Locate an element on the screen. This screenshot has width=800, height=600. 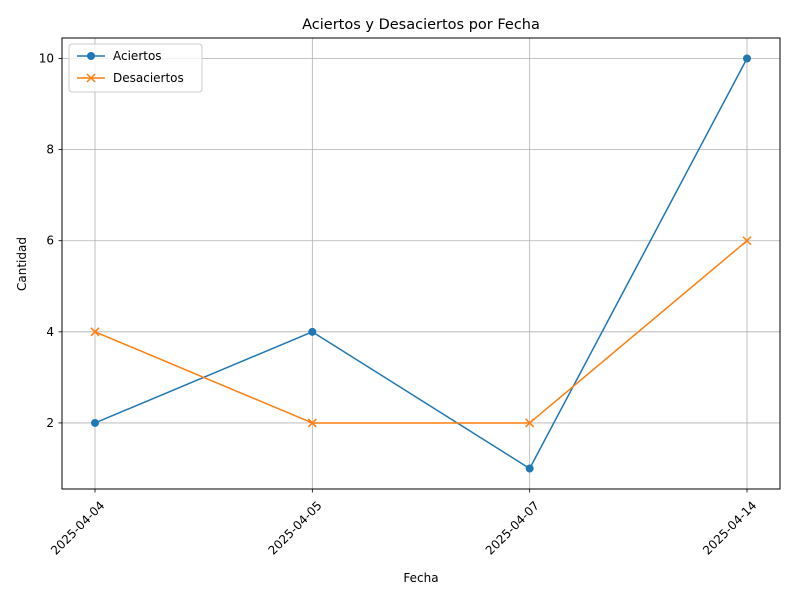
y-axis-title: Cantidad is located at coordinates (22, 264).